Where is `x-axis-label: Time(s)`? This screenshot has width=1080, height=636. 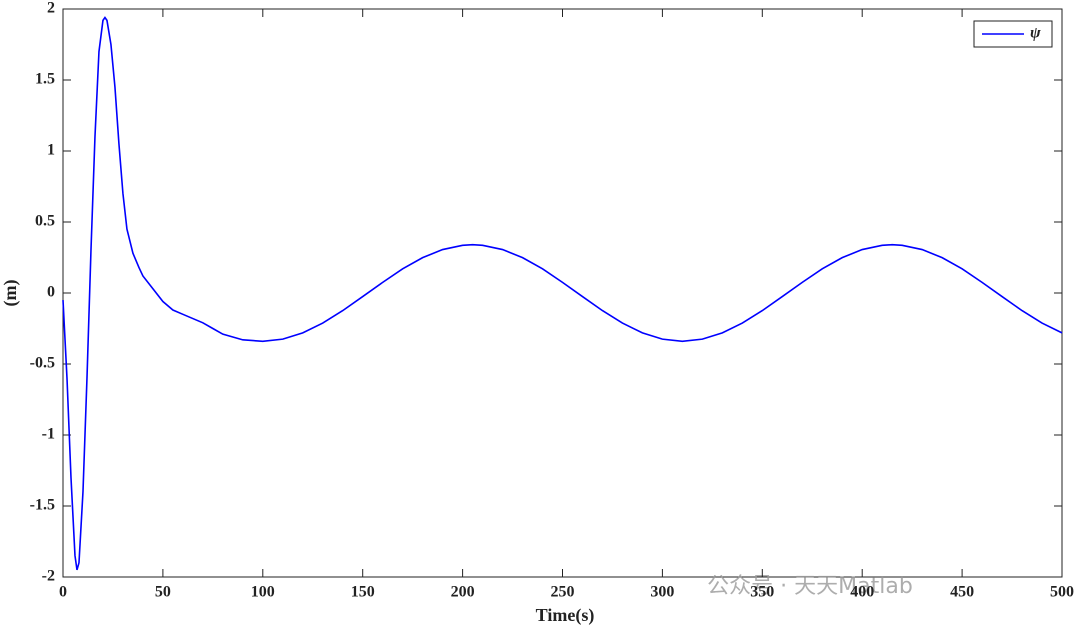
x-axis-label: Time(s) is located at coordinates (565, 615).